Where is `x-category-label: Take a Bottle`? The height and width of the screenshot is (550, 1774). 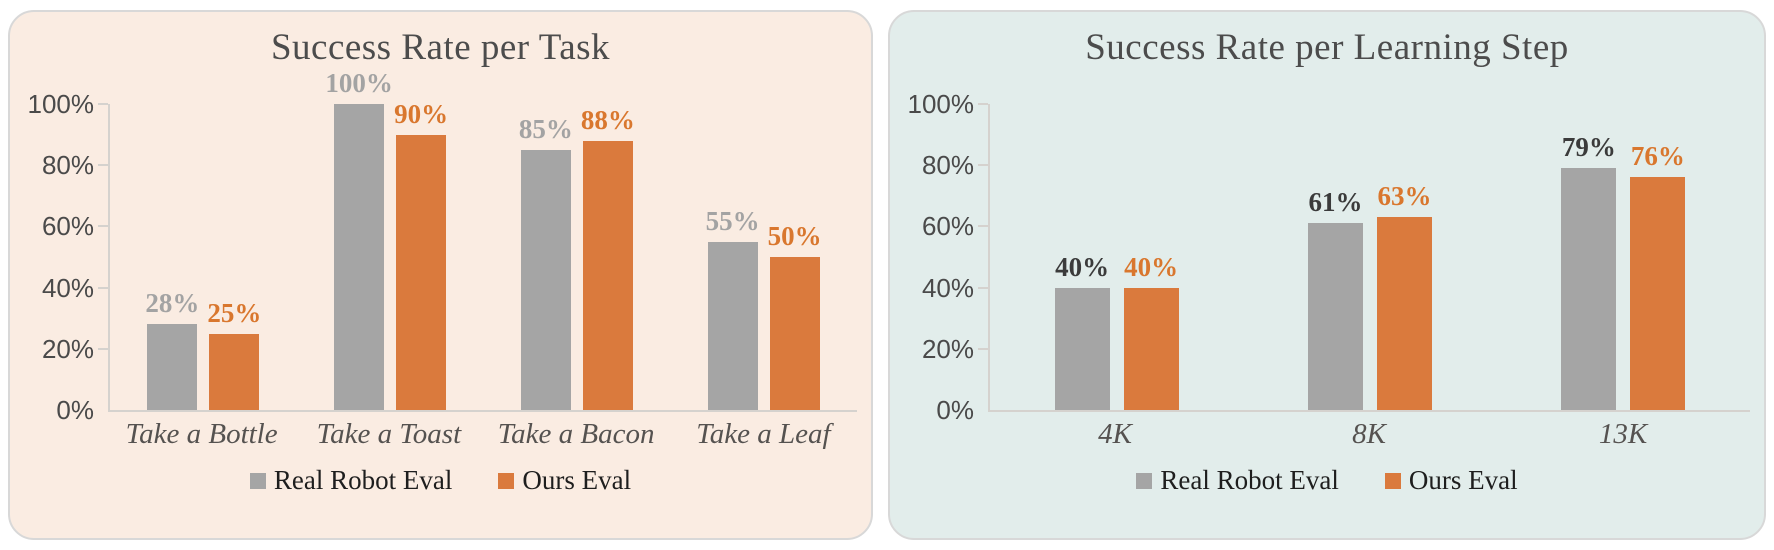 x-category-label: Take a Bottle is located at coordinates (201, 434).